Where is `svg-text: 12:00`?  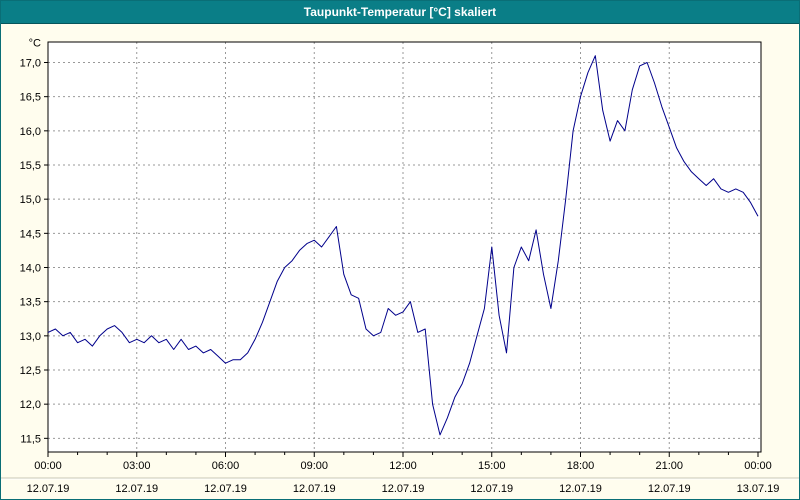 svg-text: 12:00 is located at coordinates (403, 466).